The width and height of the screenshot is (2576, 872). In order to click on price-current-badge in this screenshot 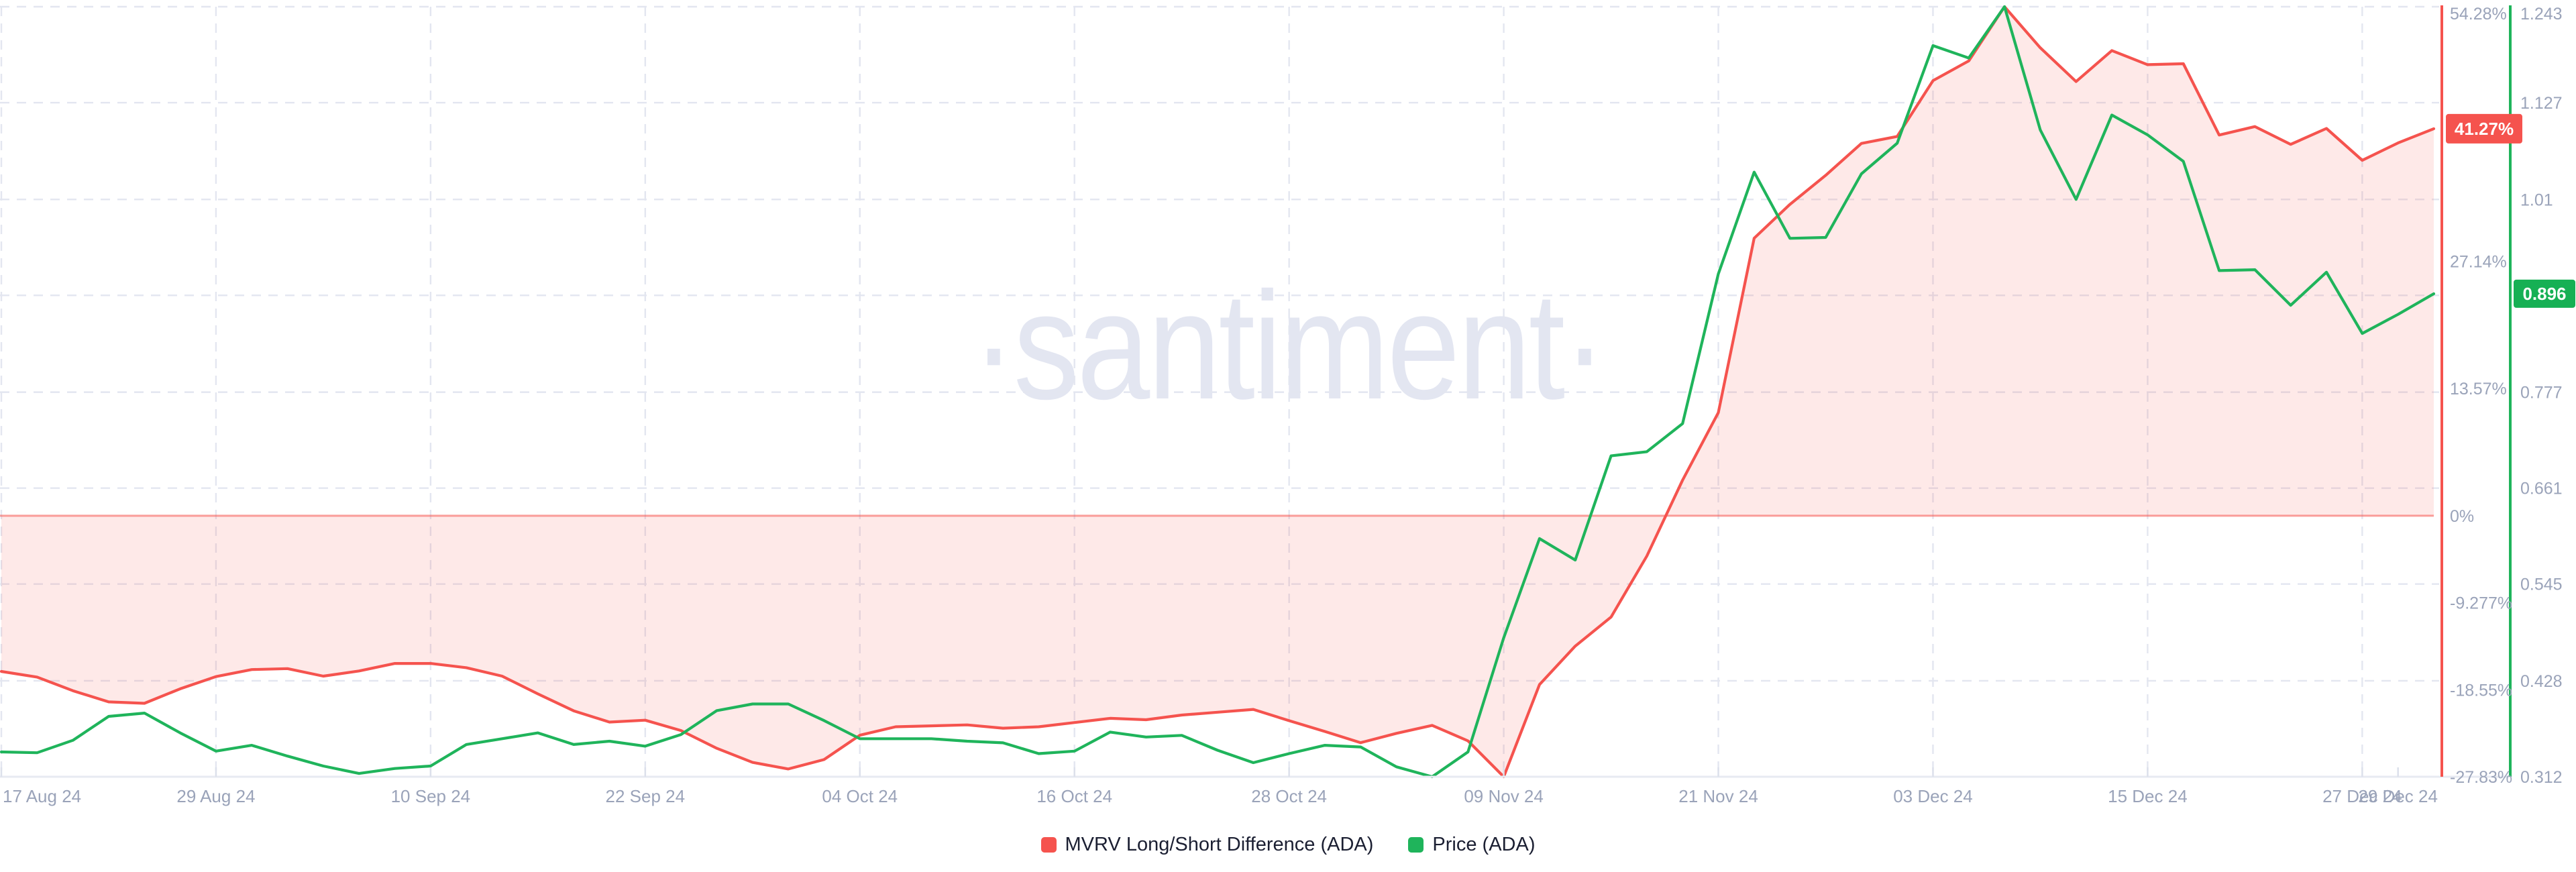, I will do `click(2544, 293)`.